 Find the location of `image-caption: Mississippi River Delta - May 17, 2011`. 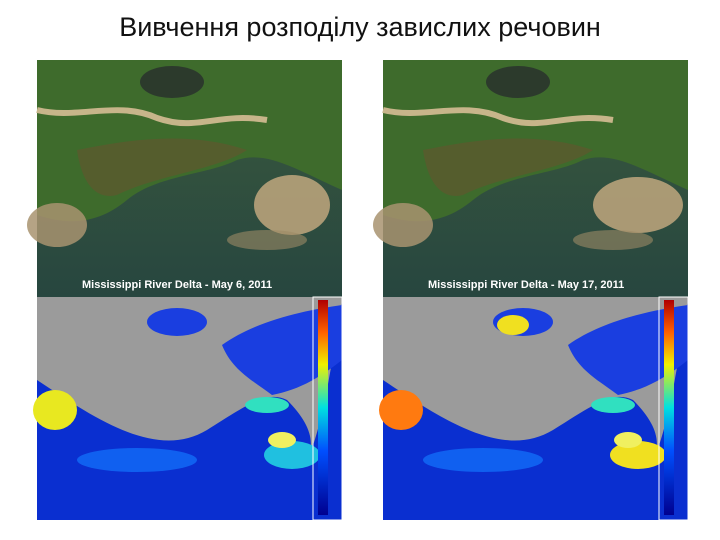

image-caption: Mississippi River Delta - May 17, 2011 is located at coordinates (526, 285).